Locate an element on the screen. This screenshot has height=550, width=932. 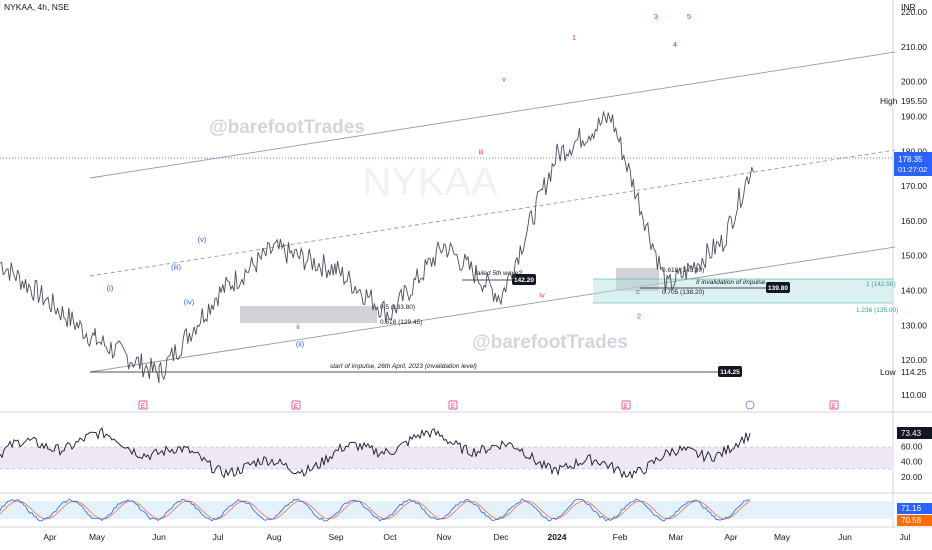
low-value: 114.25 is located at coordinates (914, 372).